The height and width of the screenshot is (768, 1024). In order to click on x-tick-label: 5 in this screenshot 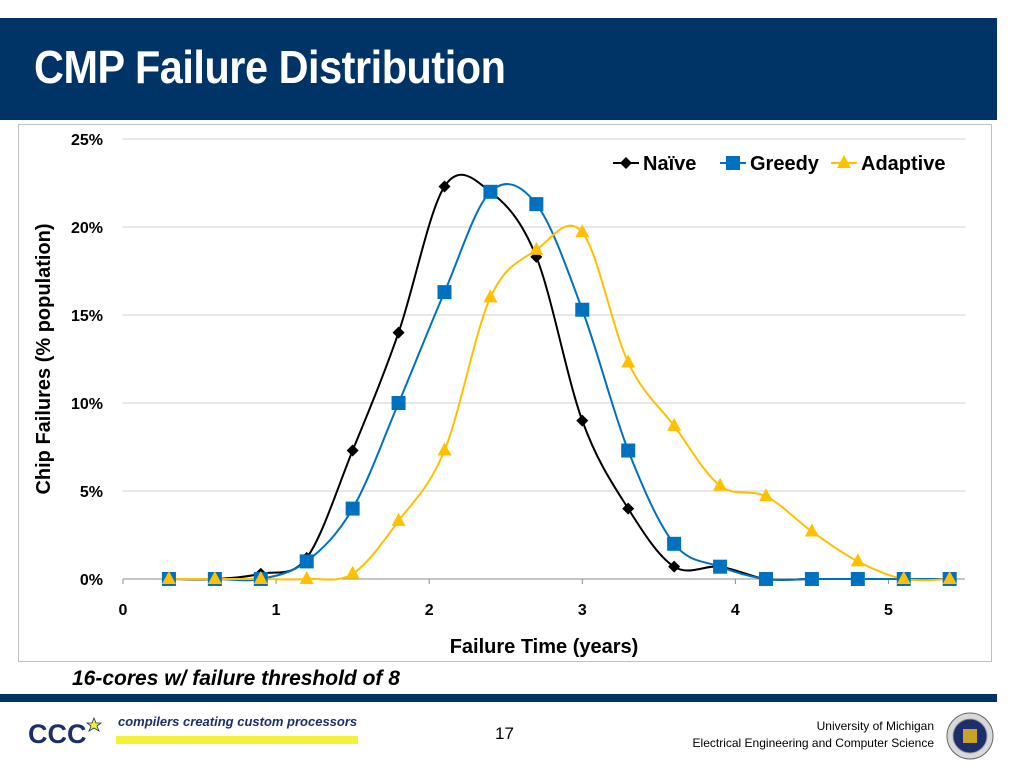, I will do `click(888, 610)`.